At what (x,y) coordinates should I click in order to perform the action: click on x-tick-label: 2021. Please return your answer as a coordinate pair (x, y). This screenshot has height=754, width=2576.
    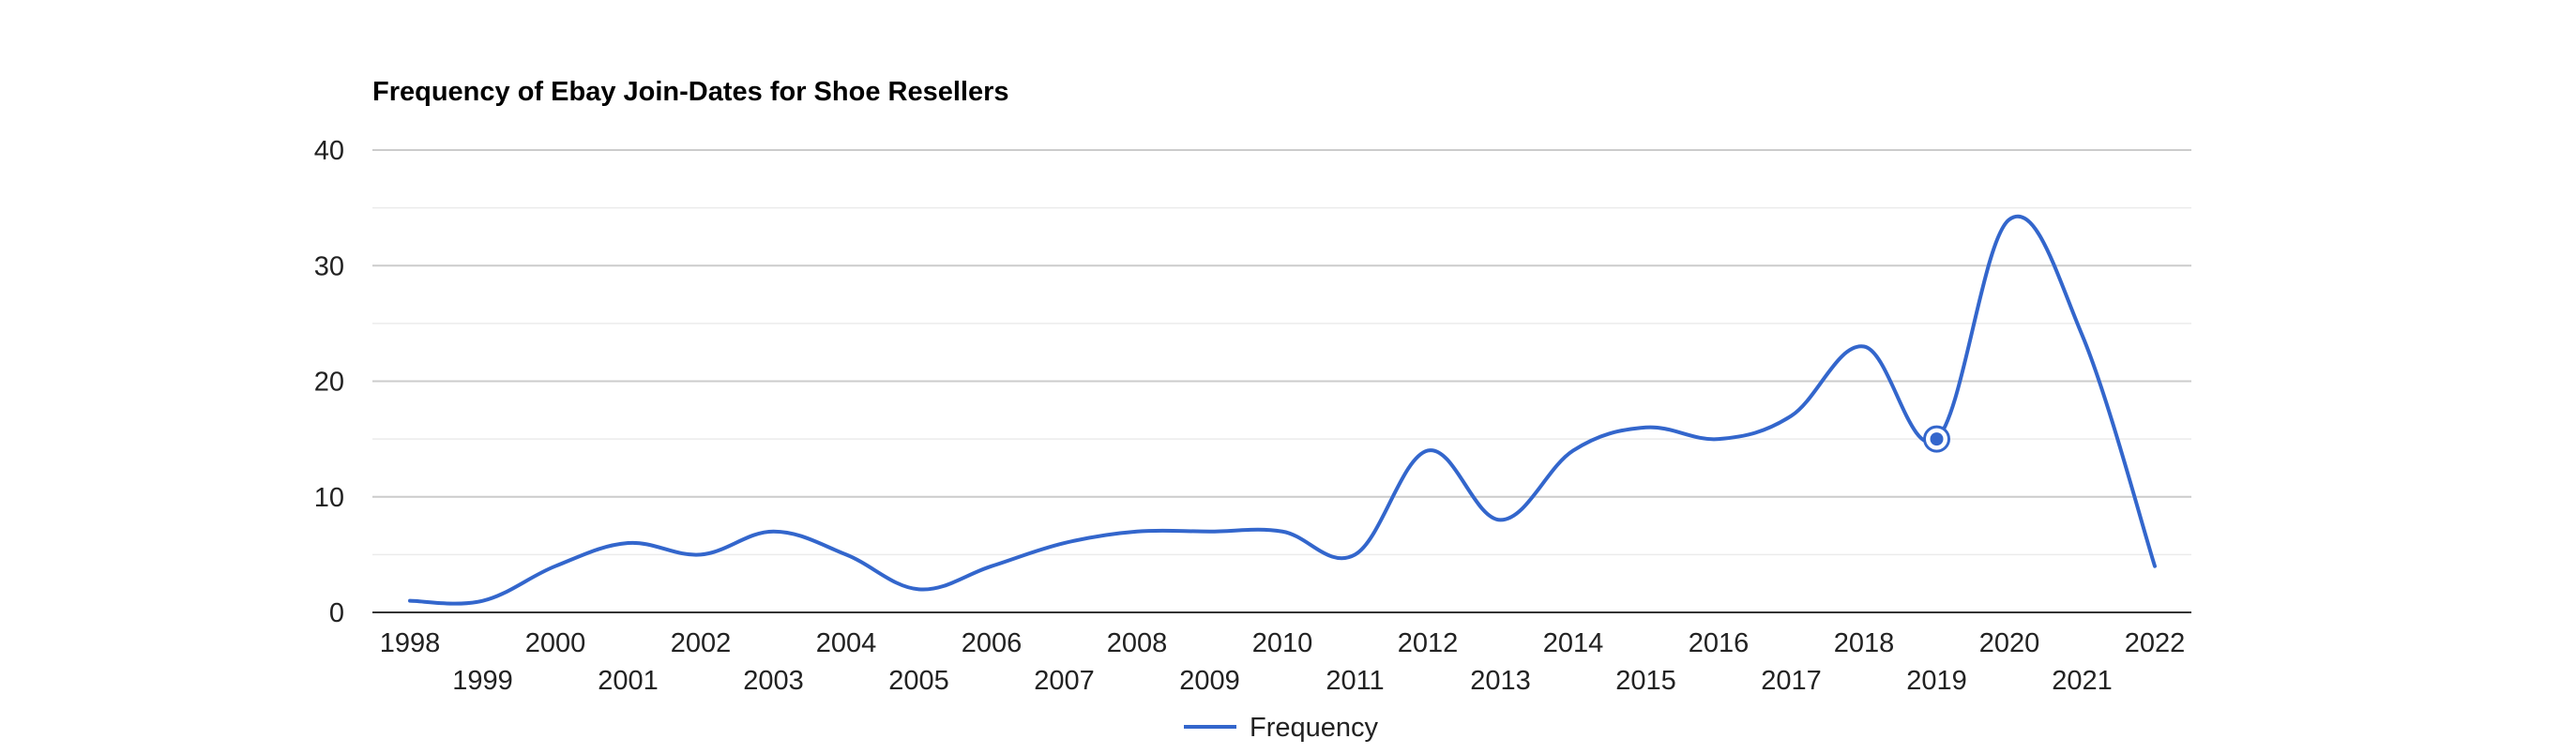
    Looking at the image, I should click on (2082, 681).